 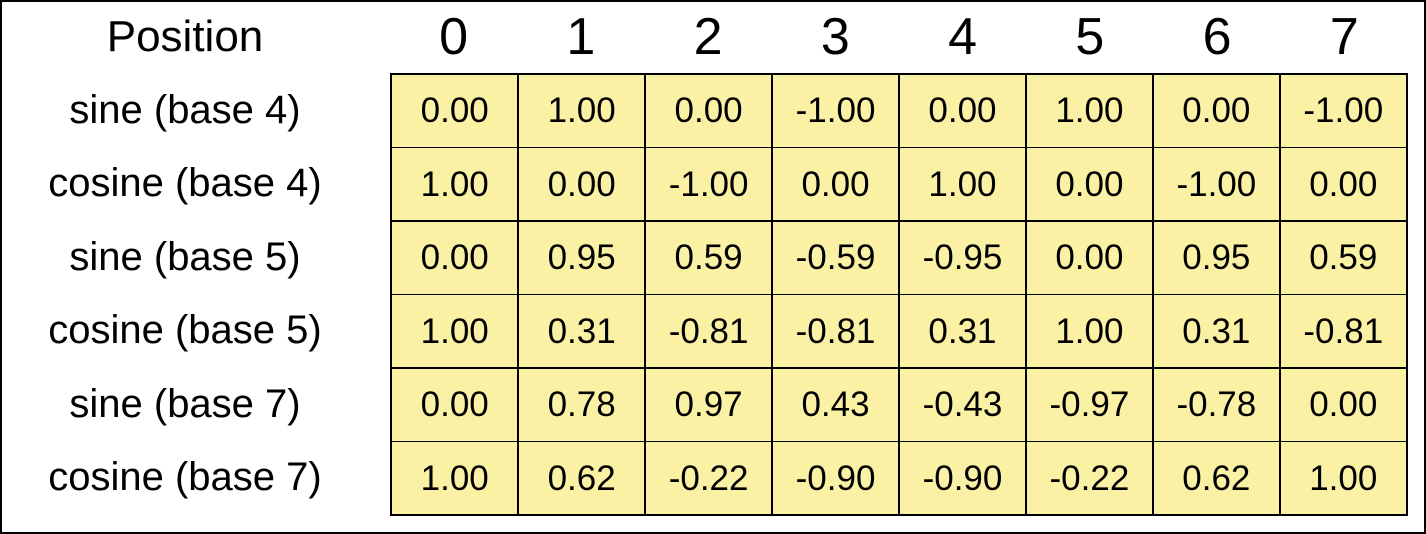 I want to click on value-cell: -0.59, so click(x=835, y=257).